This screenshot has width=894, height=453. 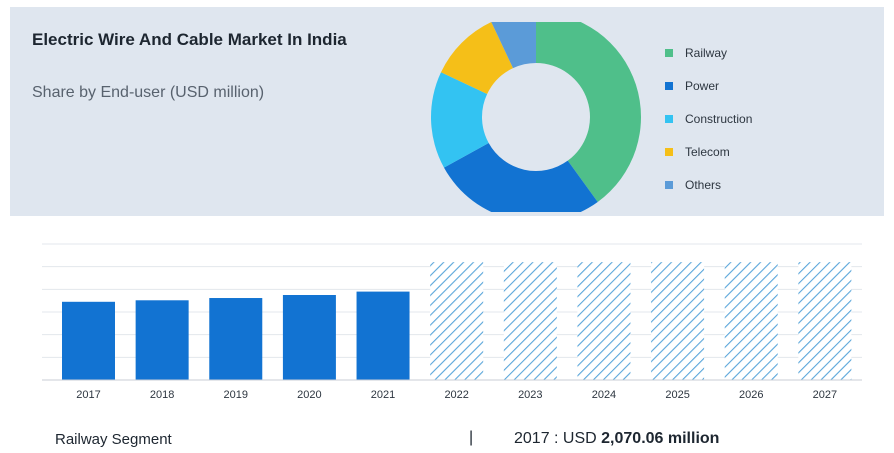 What do you see at coordinates (162, 340) in the screenshot?
I see `bar-2018` at bounding box center [162, 340].